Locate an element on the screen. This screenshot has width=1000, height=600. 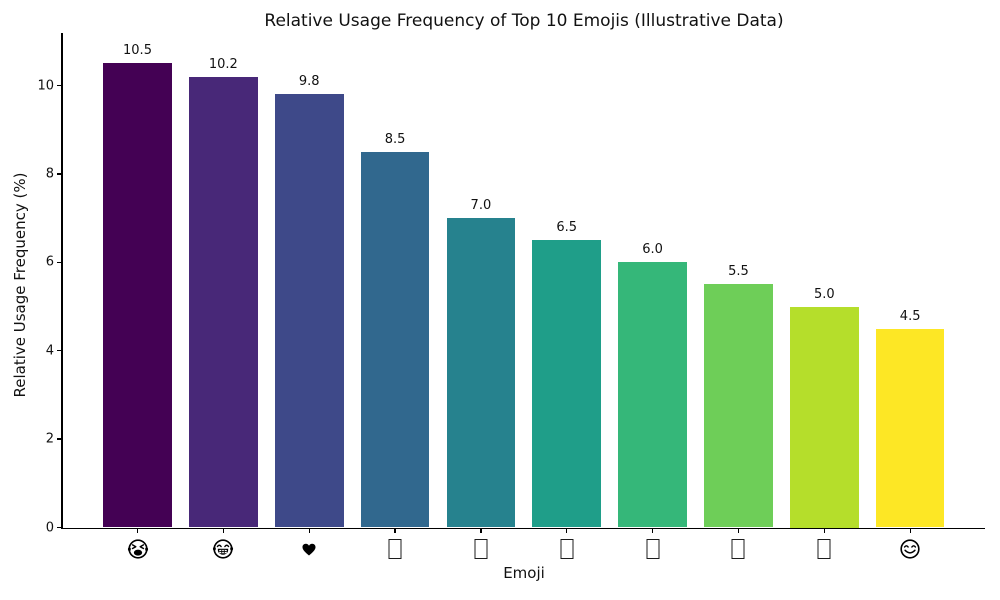
bar-value-label: 4.5 is located at coordinates (910, 316).